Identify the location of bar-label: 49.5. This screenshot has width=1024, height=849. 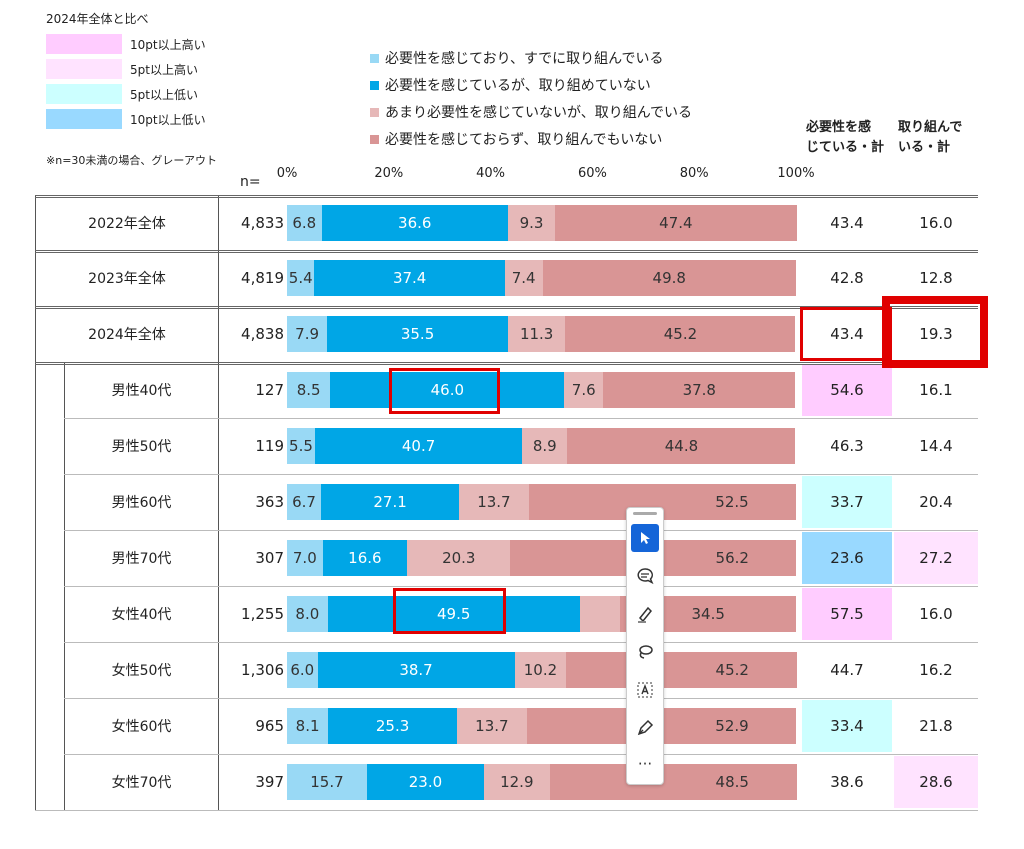
(453, 614).